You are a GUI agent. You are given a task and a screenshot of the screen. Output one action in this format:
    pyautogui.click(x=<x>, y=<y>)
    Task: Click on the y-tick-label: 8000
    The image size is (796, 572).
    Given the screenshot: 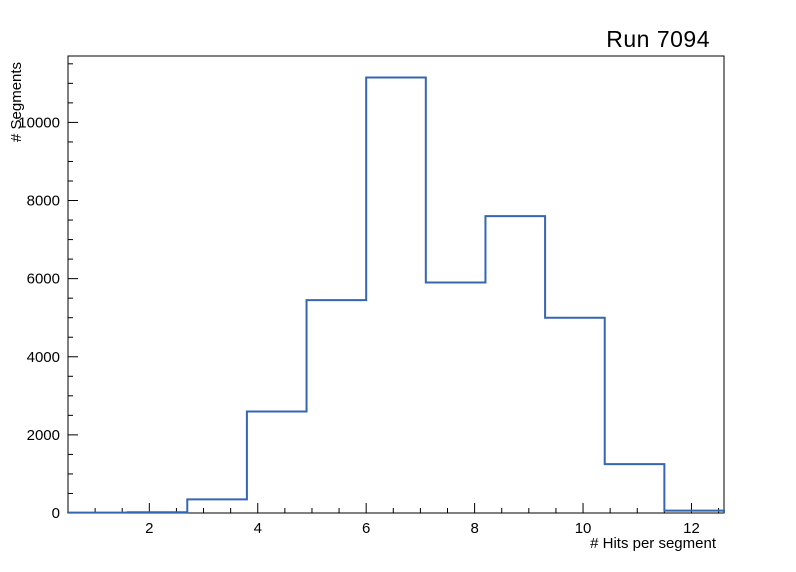 What is the action you would take?
    pyautogui.click(x=43, y=201)
    